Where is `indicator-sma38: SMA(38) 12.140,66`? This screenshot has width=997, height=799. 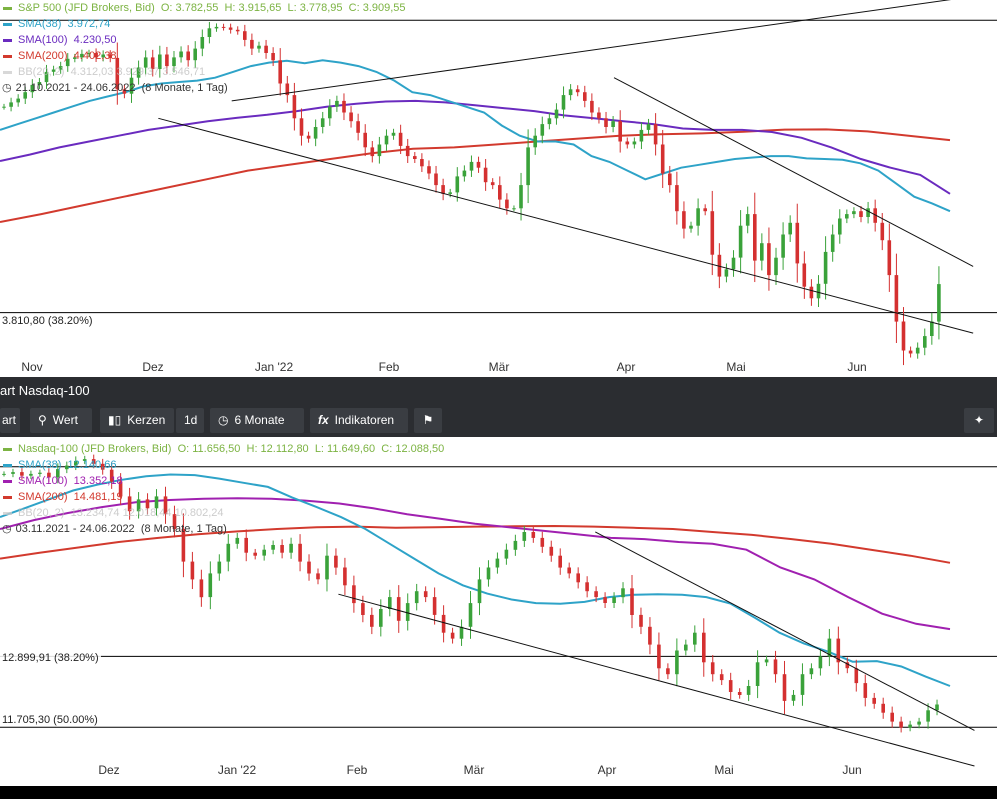
indicator-sma38: SMA(38) 12.140,66 is located at coordinates (222, 465).